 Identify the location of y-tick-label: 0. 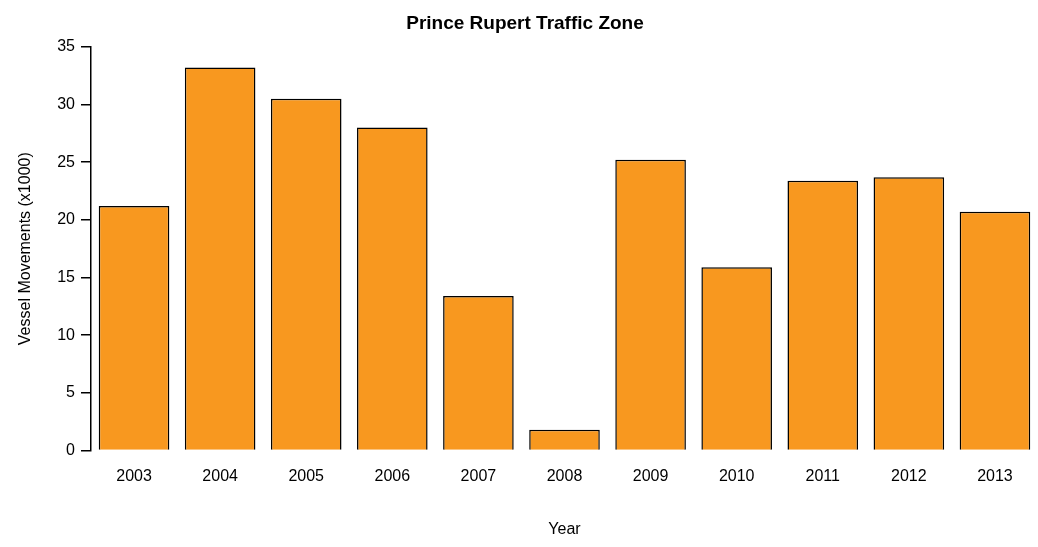
(71, 450).